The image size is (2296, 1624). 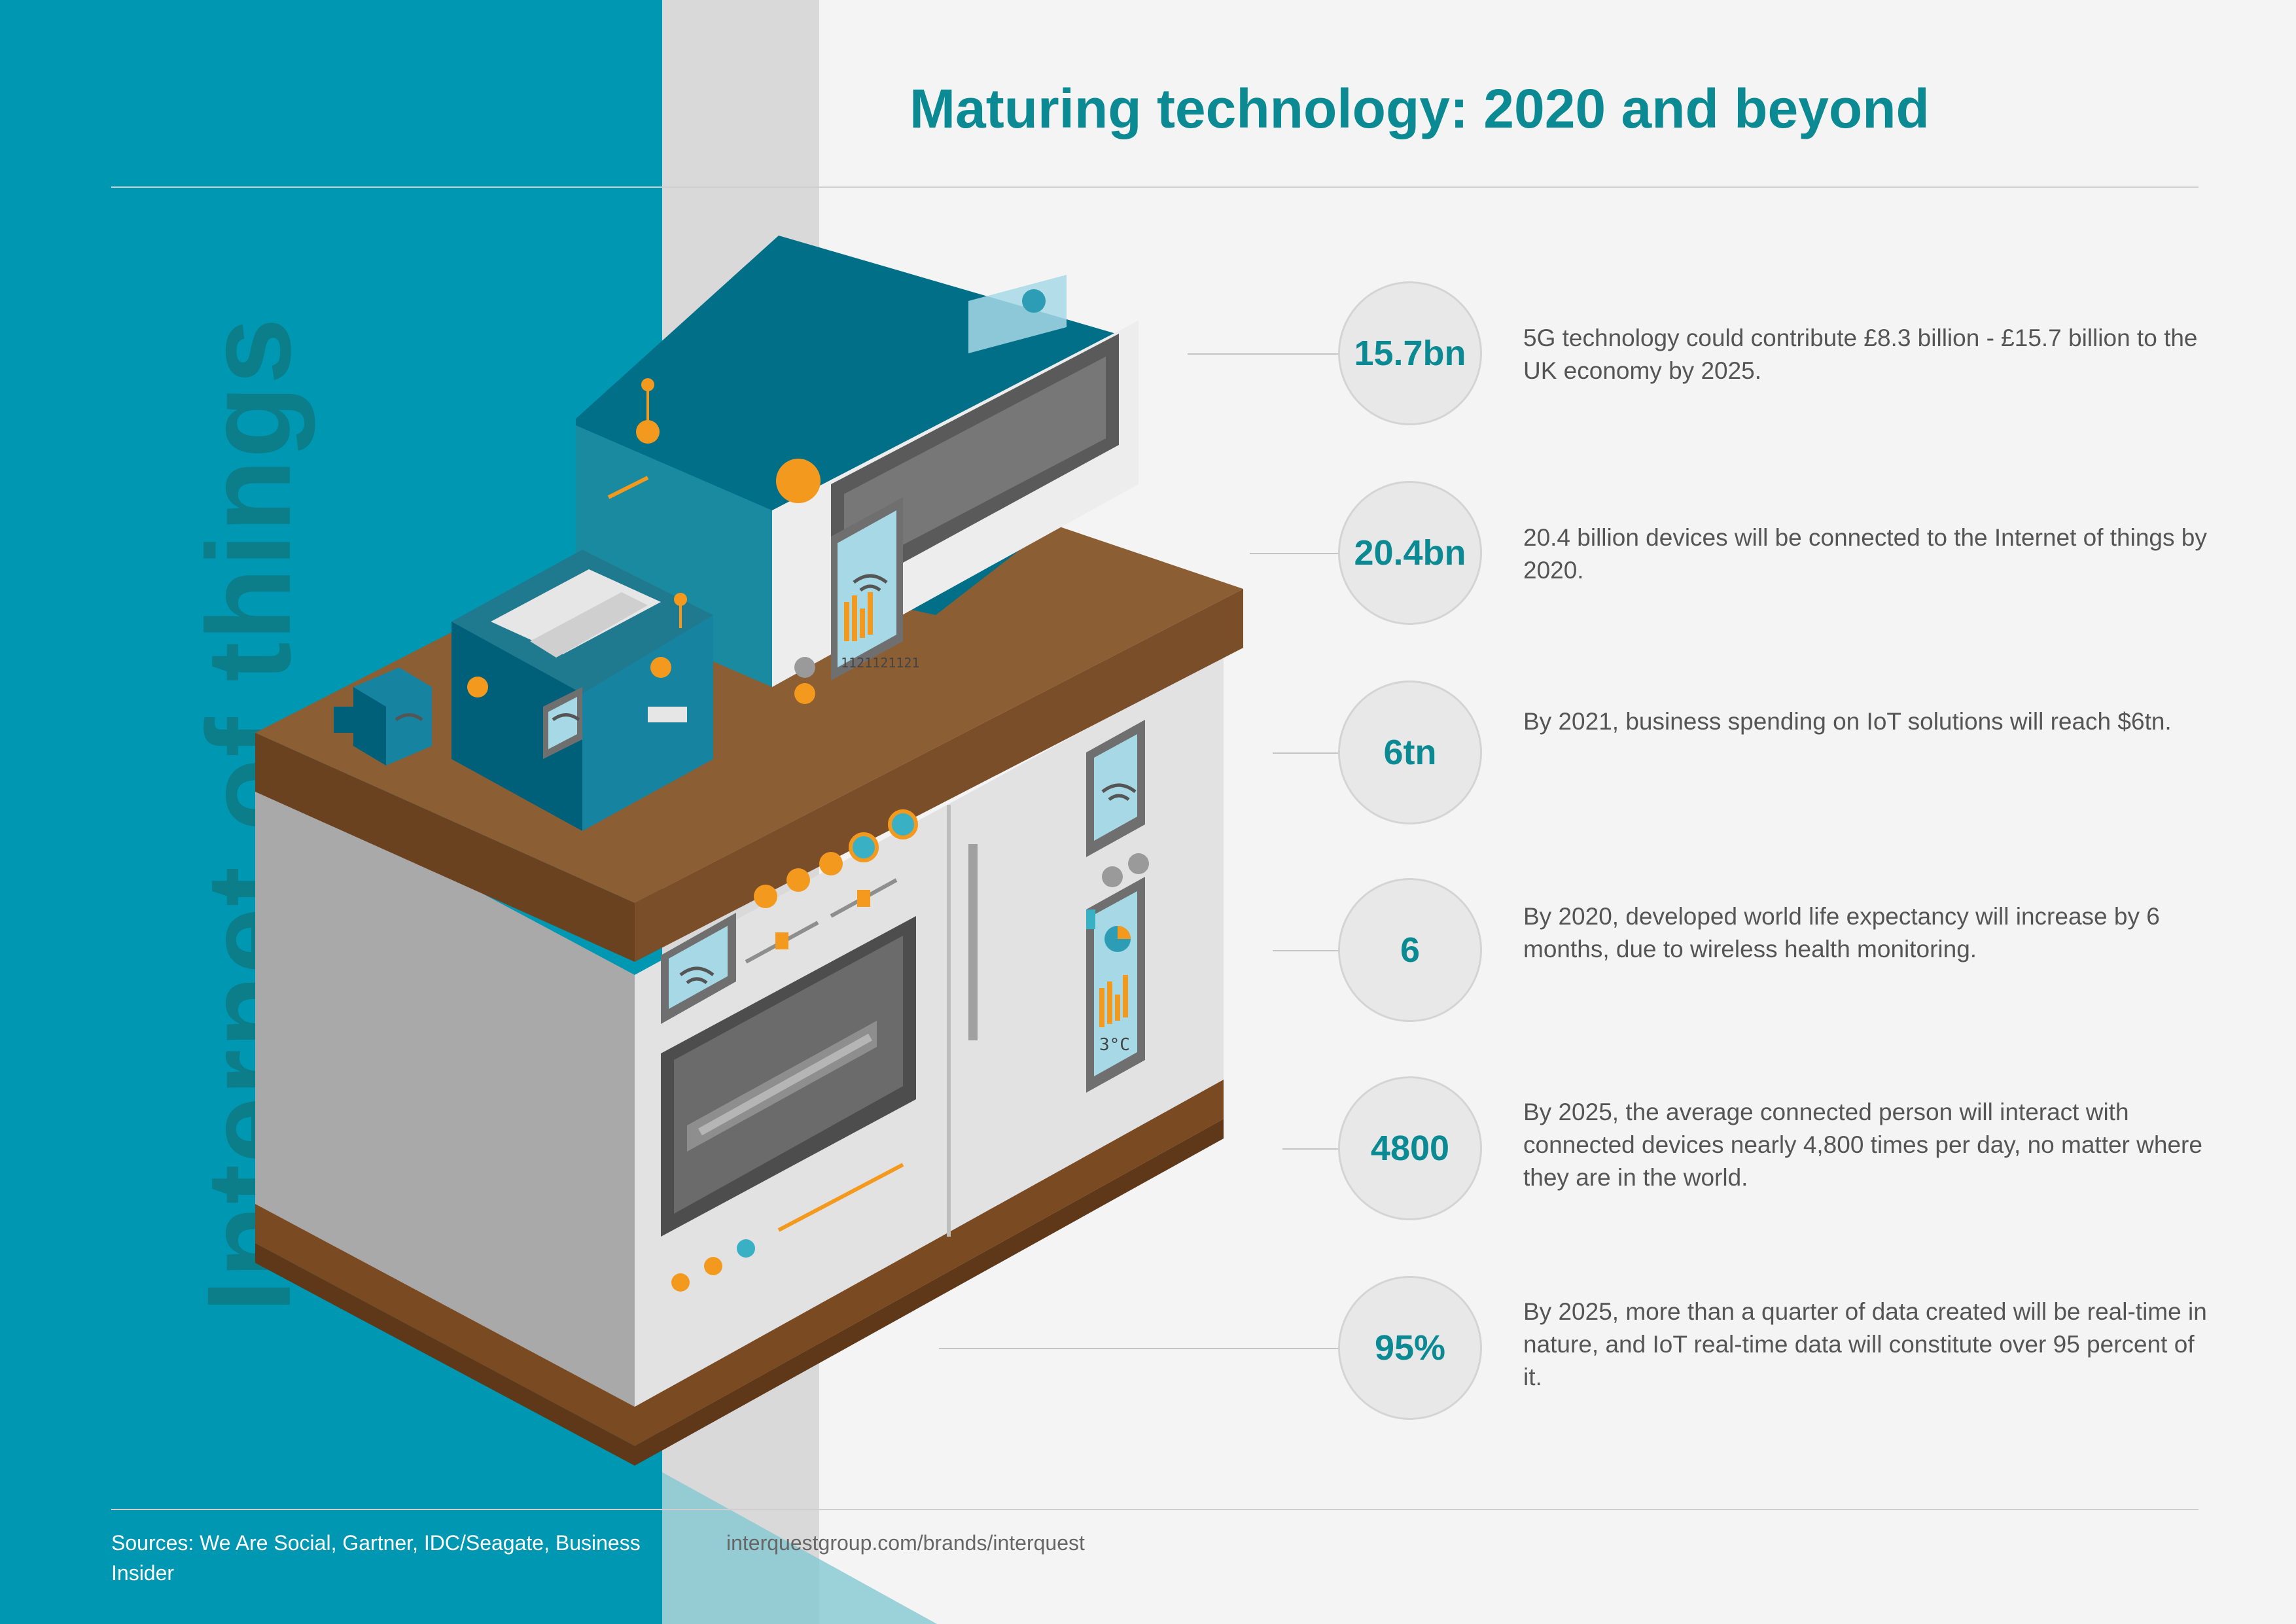 I want to click on microwave: 1121121121, so click(x=857, y=470).